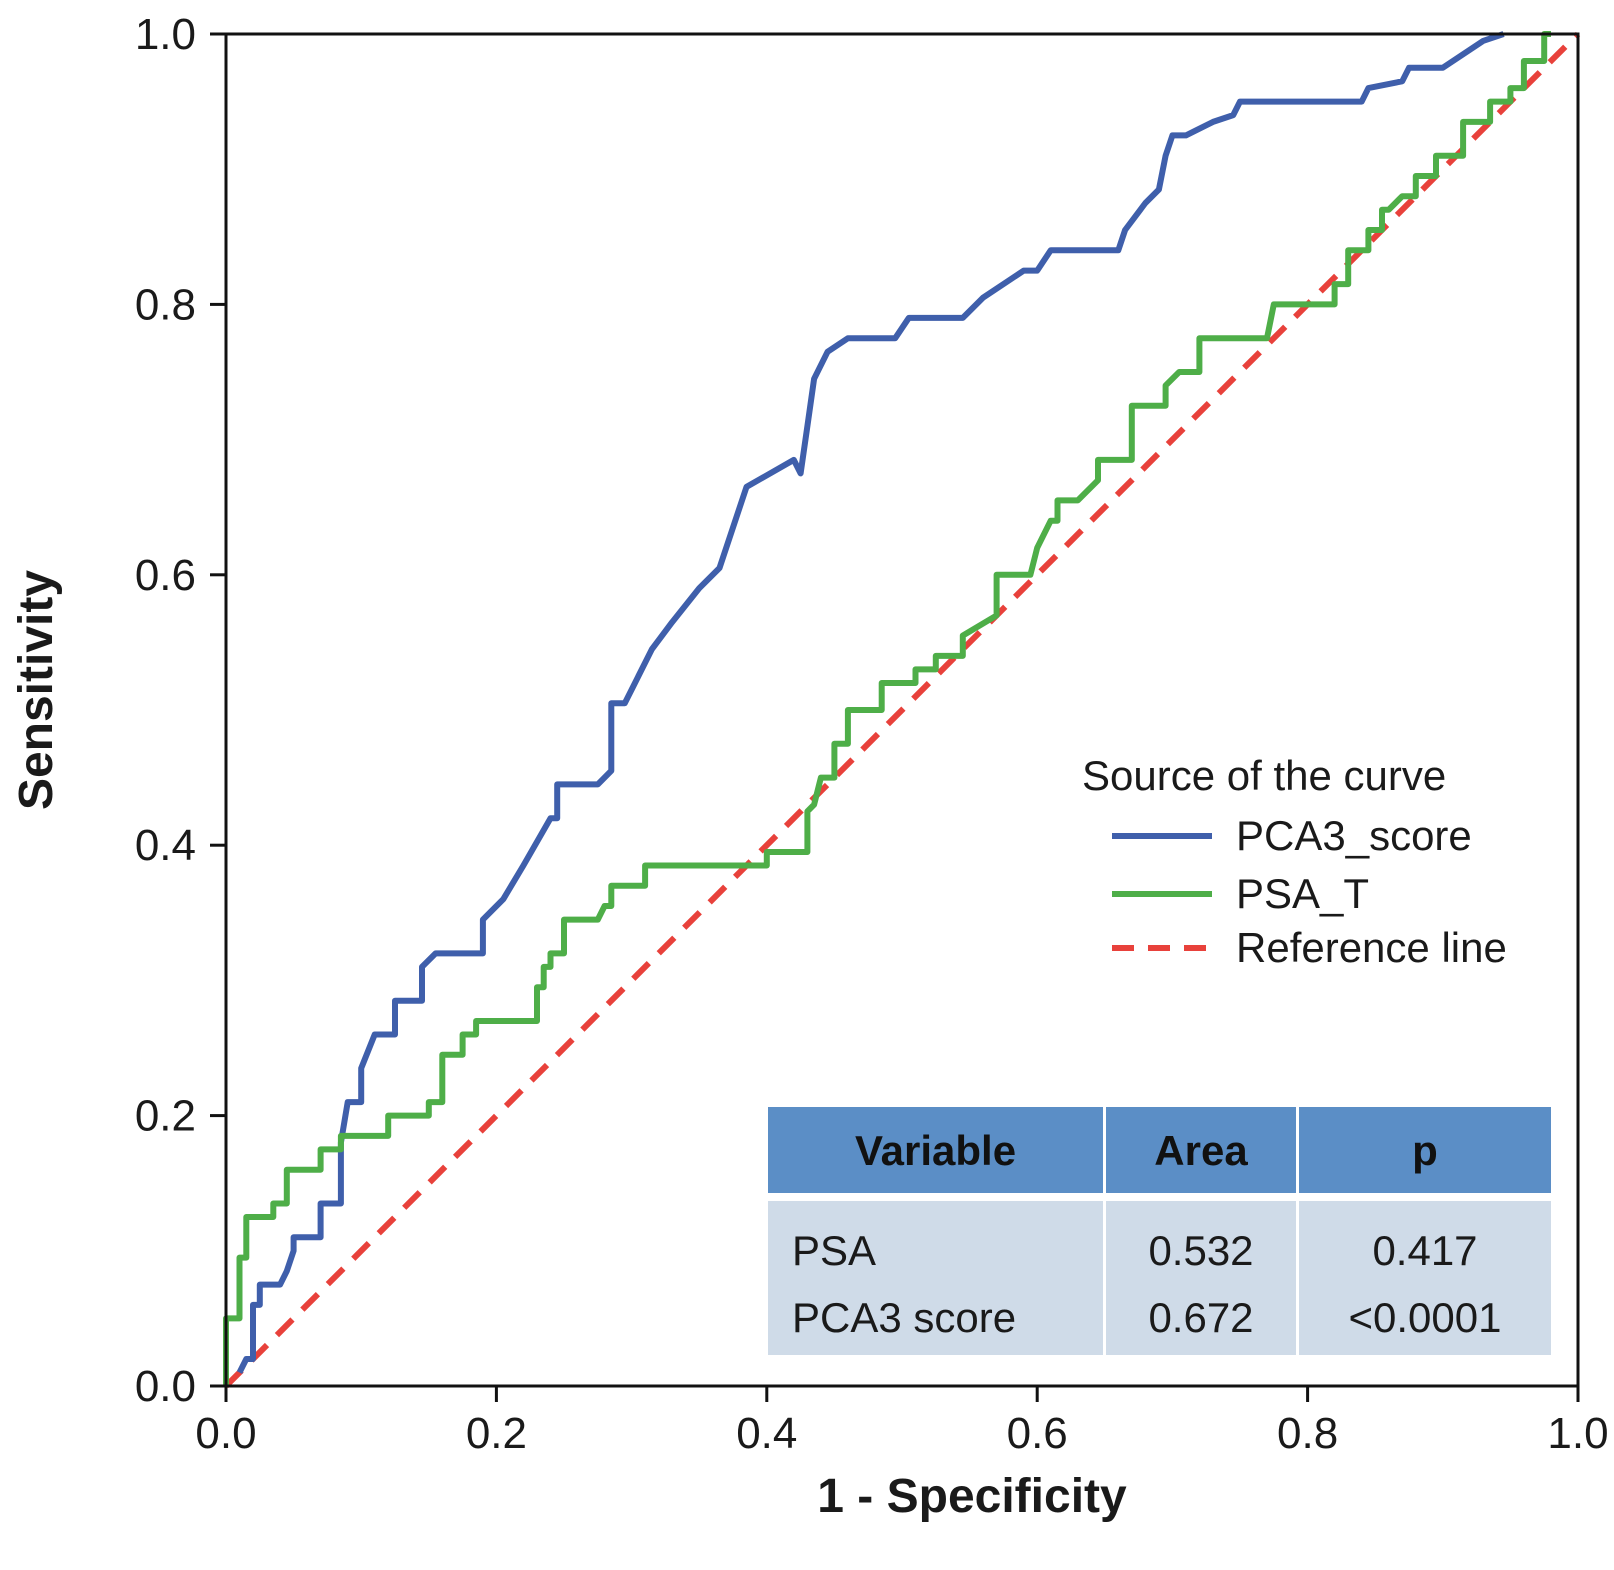 The width and height of the screenshot is (1614, 1570). I want to click on y-tick-label-3: 0.6, so click(165, 575).